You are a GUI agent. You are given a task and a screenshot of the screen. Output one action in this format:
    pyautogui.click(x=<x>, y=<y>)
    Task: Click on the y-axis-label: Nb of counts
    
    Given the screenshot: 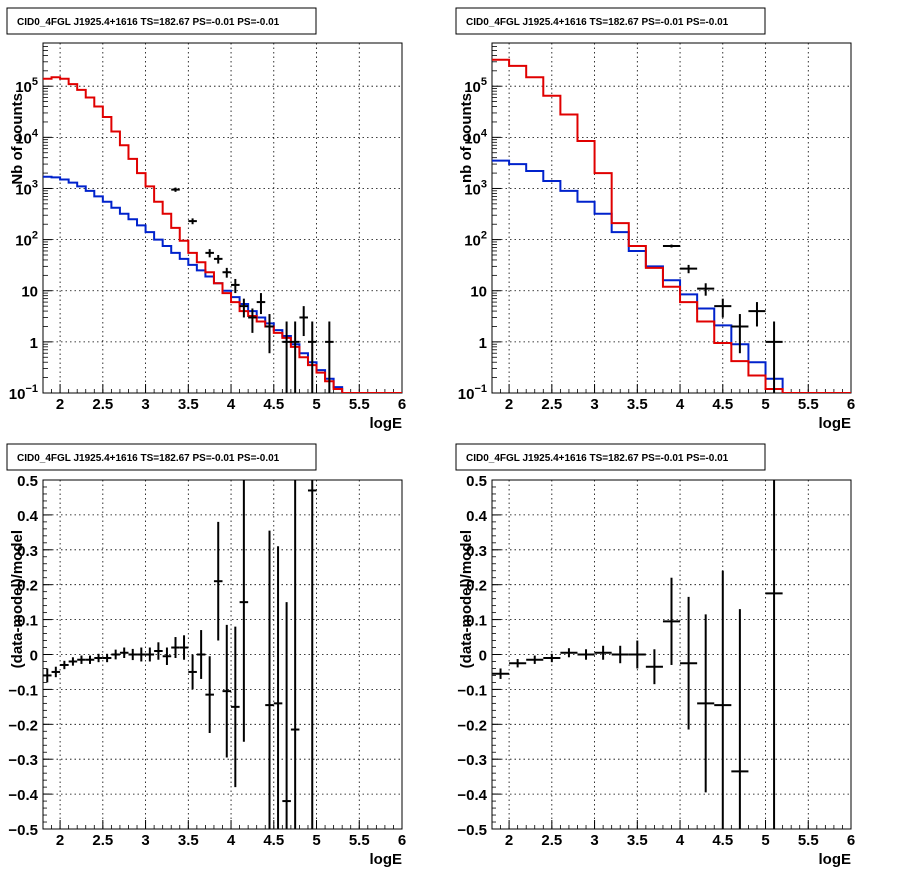 What is the action you would take?
    pyautogui.click(x=17, y=139)
    